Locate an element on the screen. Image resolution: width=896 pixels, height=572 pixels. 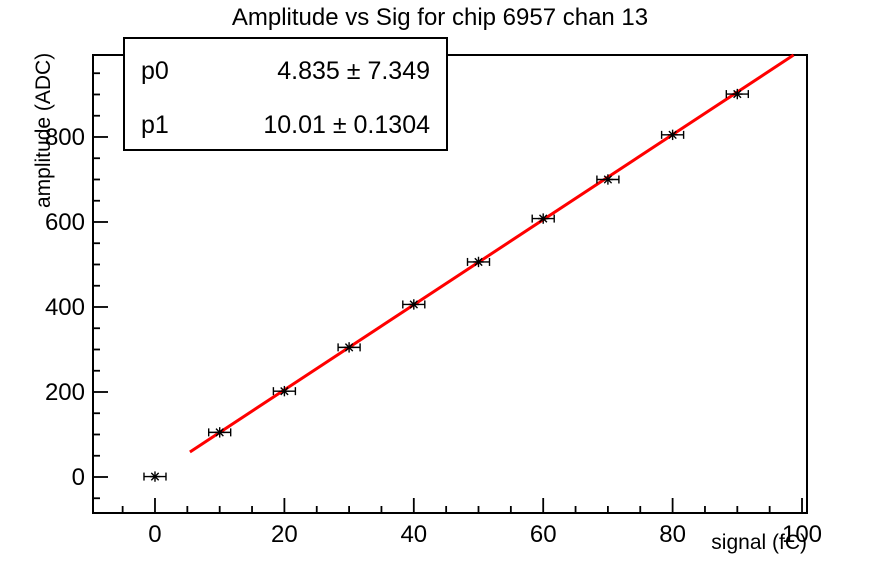
x-axis-title: signal (fC) is located at coordinates (759, 542).